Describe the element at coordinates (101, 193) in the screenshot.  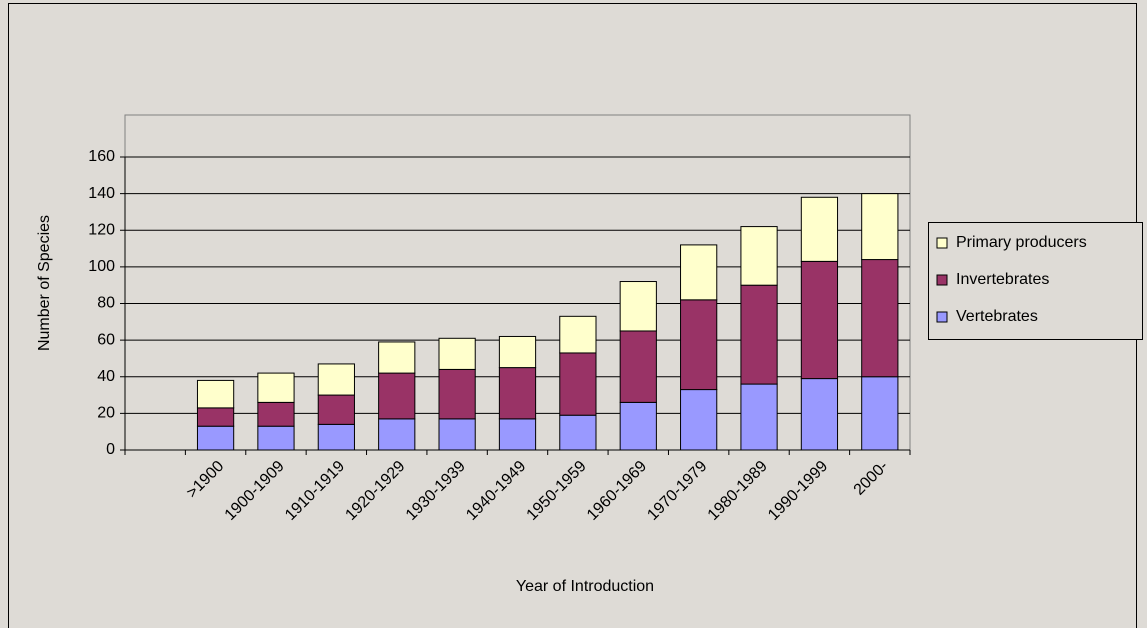
I see `y-tick-label: 140` at that location.